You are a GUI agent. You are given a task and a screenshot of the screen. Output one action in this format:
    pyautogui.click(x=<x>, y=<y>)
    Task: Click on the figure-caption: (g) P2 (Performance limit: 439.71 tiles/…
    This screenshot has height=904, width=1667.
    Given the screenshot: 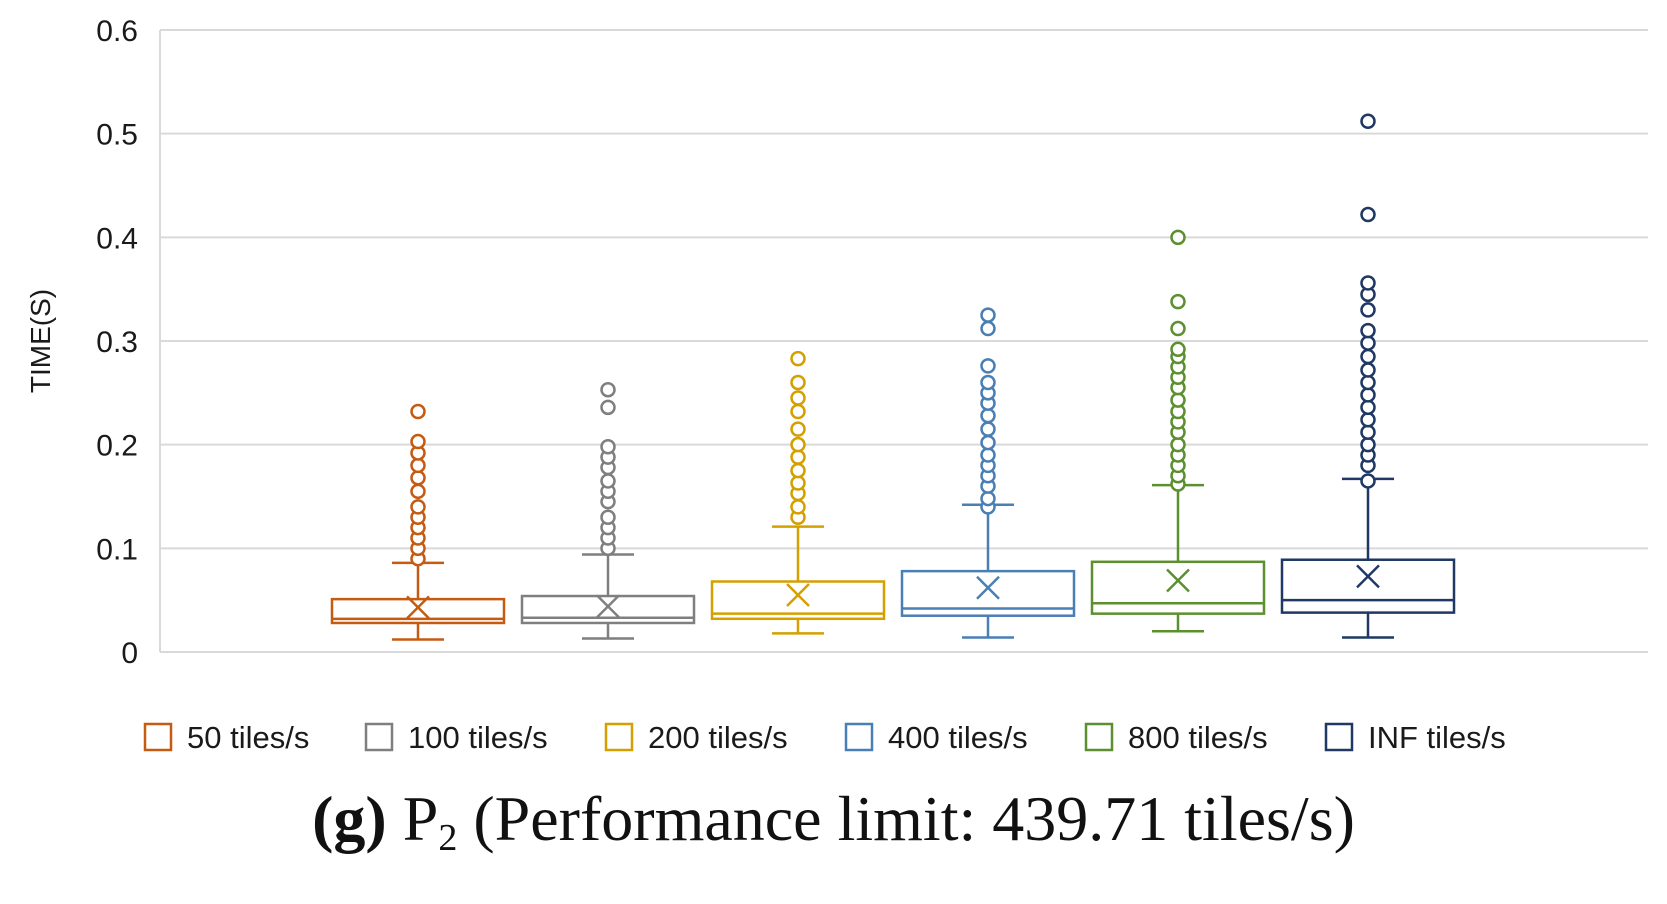 What is the action you would take?
    pyautogui.click(x=833, y=821)
    